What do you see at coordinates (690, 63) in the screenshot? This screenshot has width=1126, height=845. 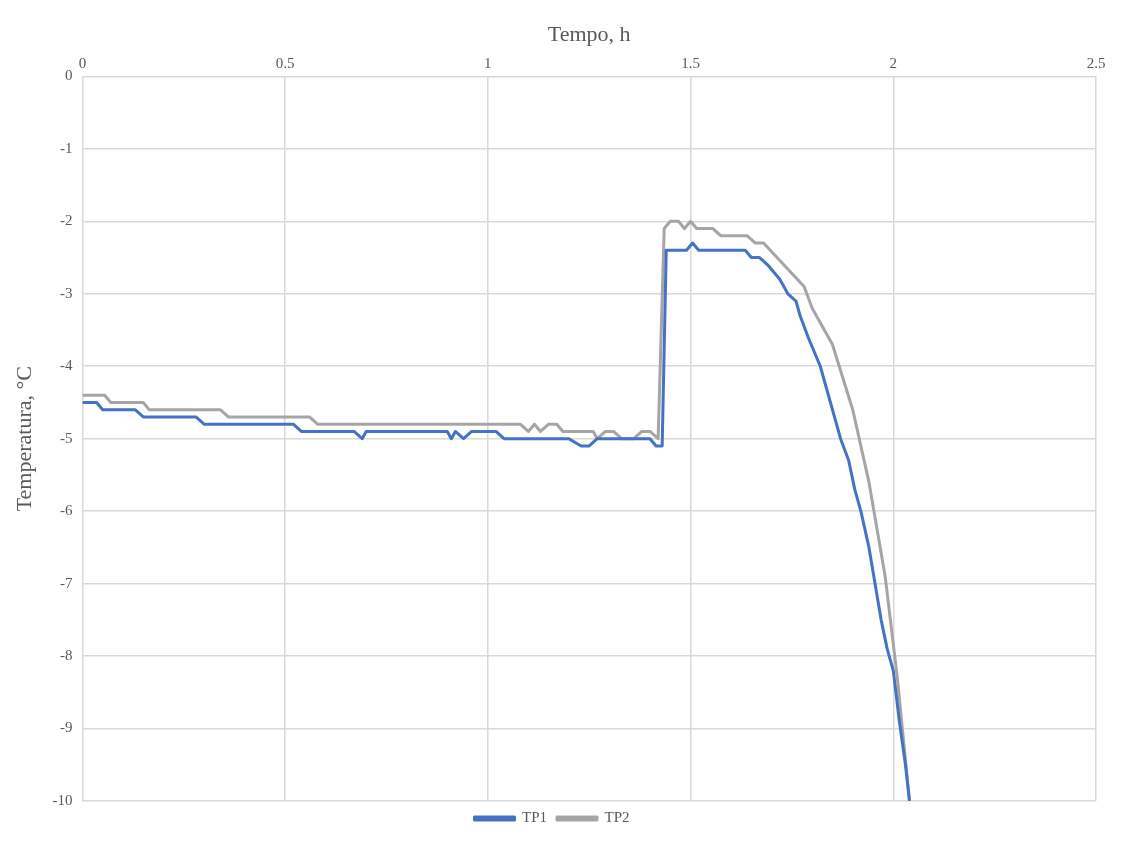 I see `x-tick-label: 1.5` at bounding box center [690, 63].